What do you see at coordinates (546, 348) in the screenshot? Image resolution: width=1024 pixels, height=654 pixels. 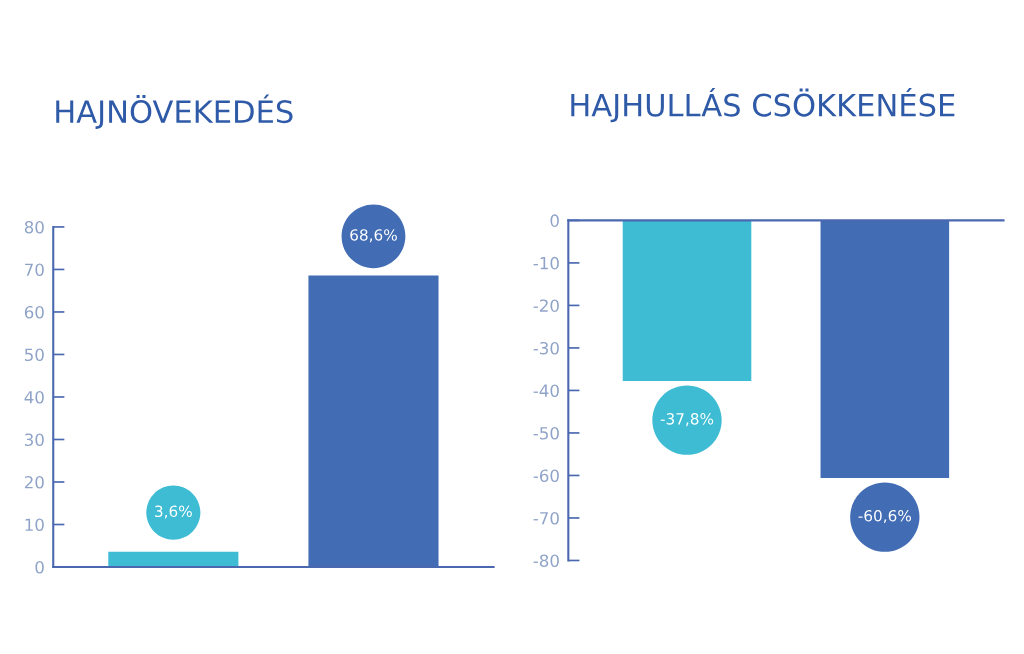 I see `y-tick-label: -30` at bounding box center [546, 348].